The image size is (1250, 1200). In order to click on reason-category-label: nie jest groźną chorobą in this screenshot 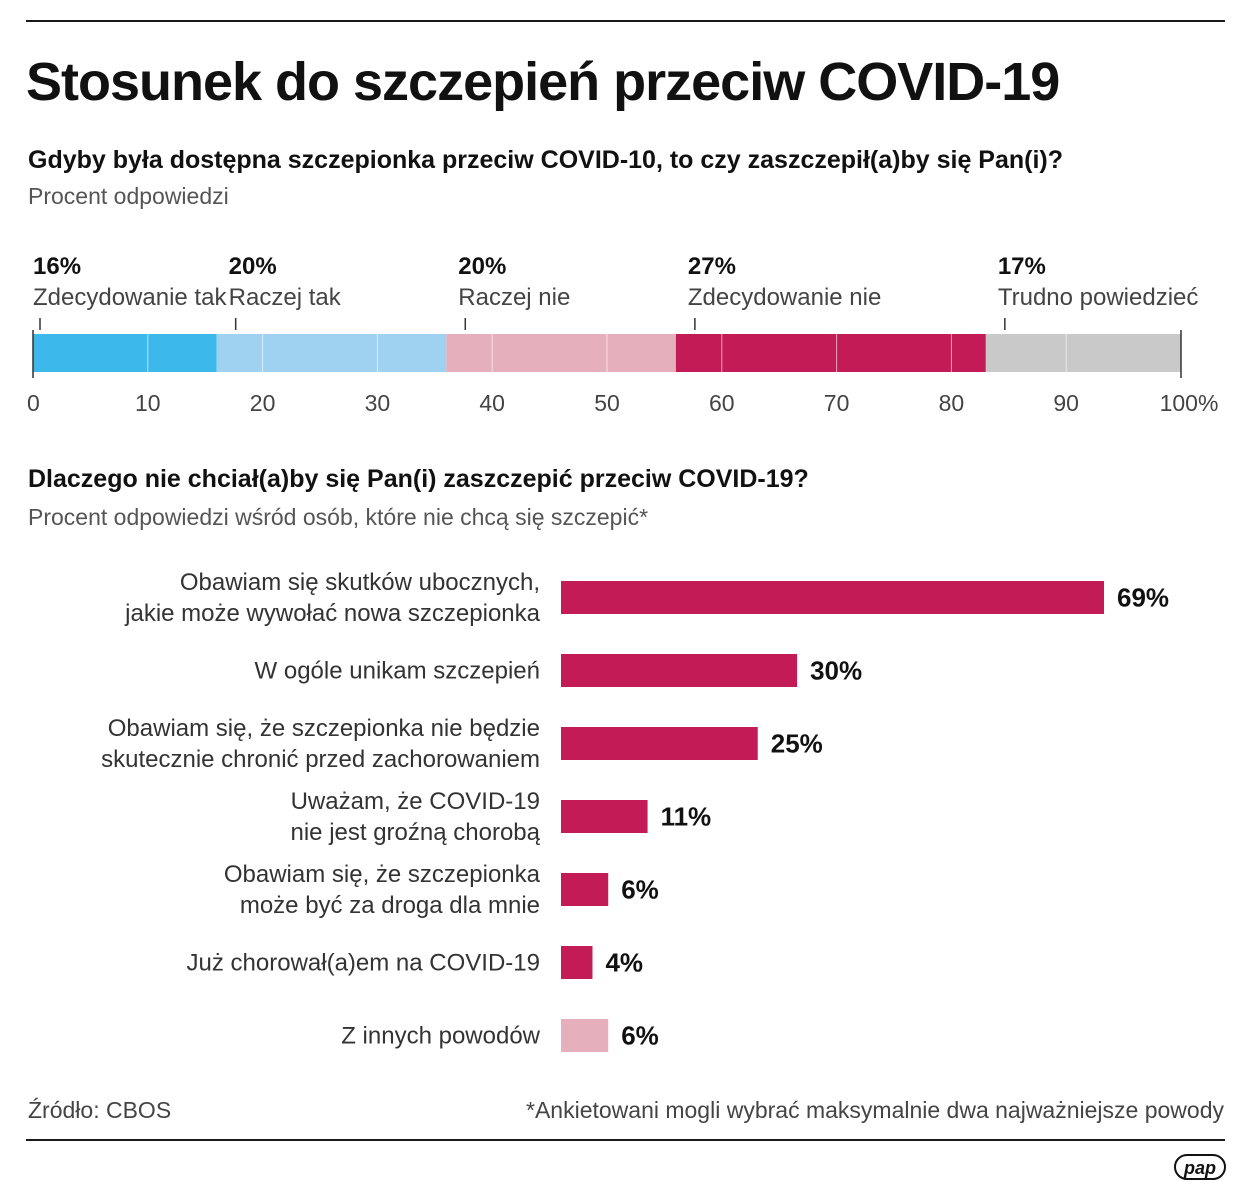, I will do `click(416, 832)`.